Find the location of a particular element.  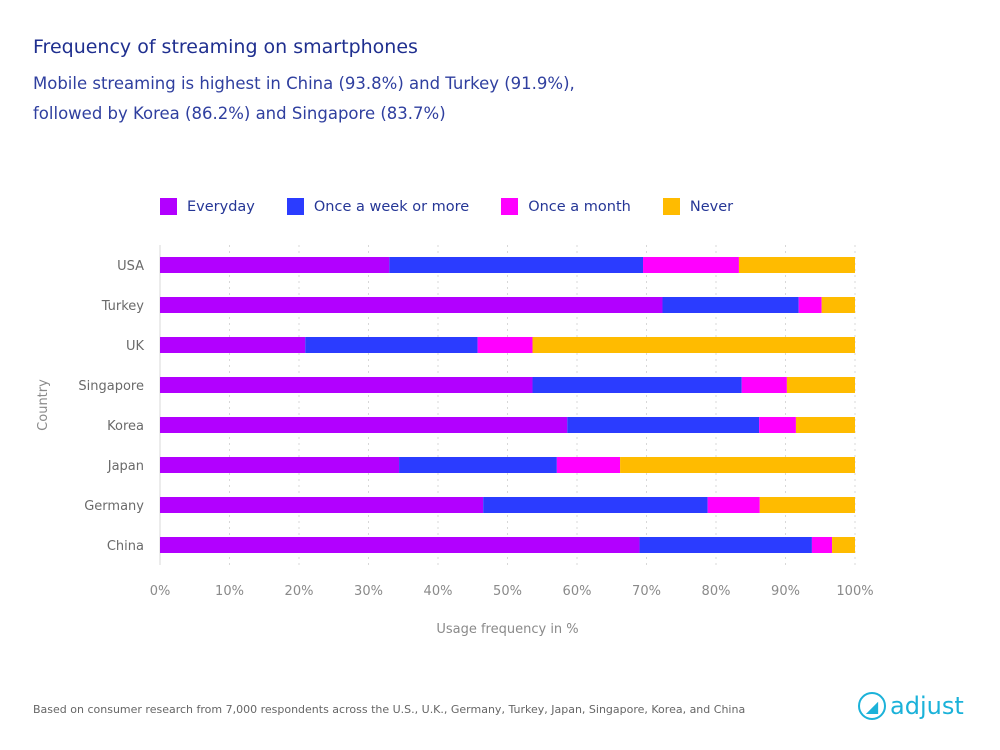

logo-text: adjust is located at coordinates (927, 706).